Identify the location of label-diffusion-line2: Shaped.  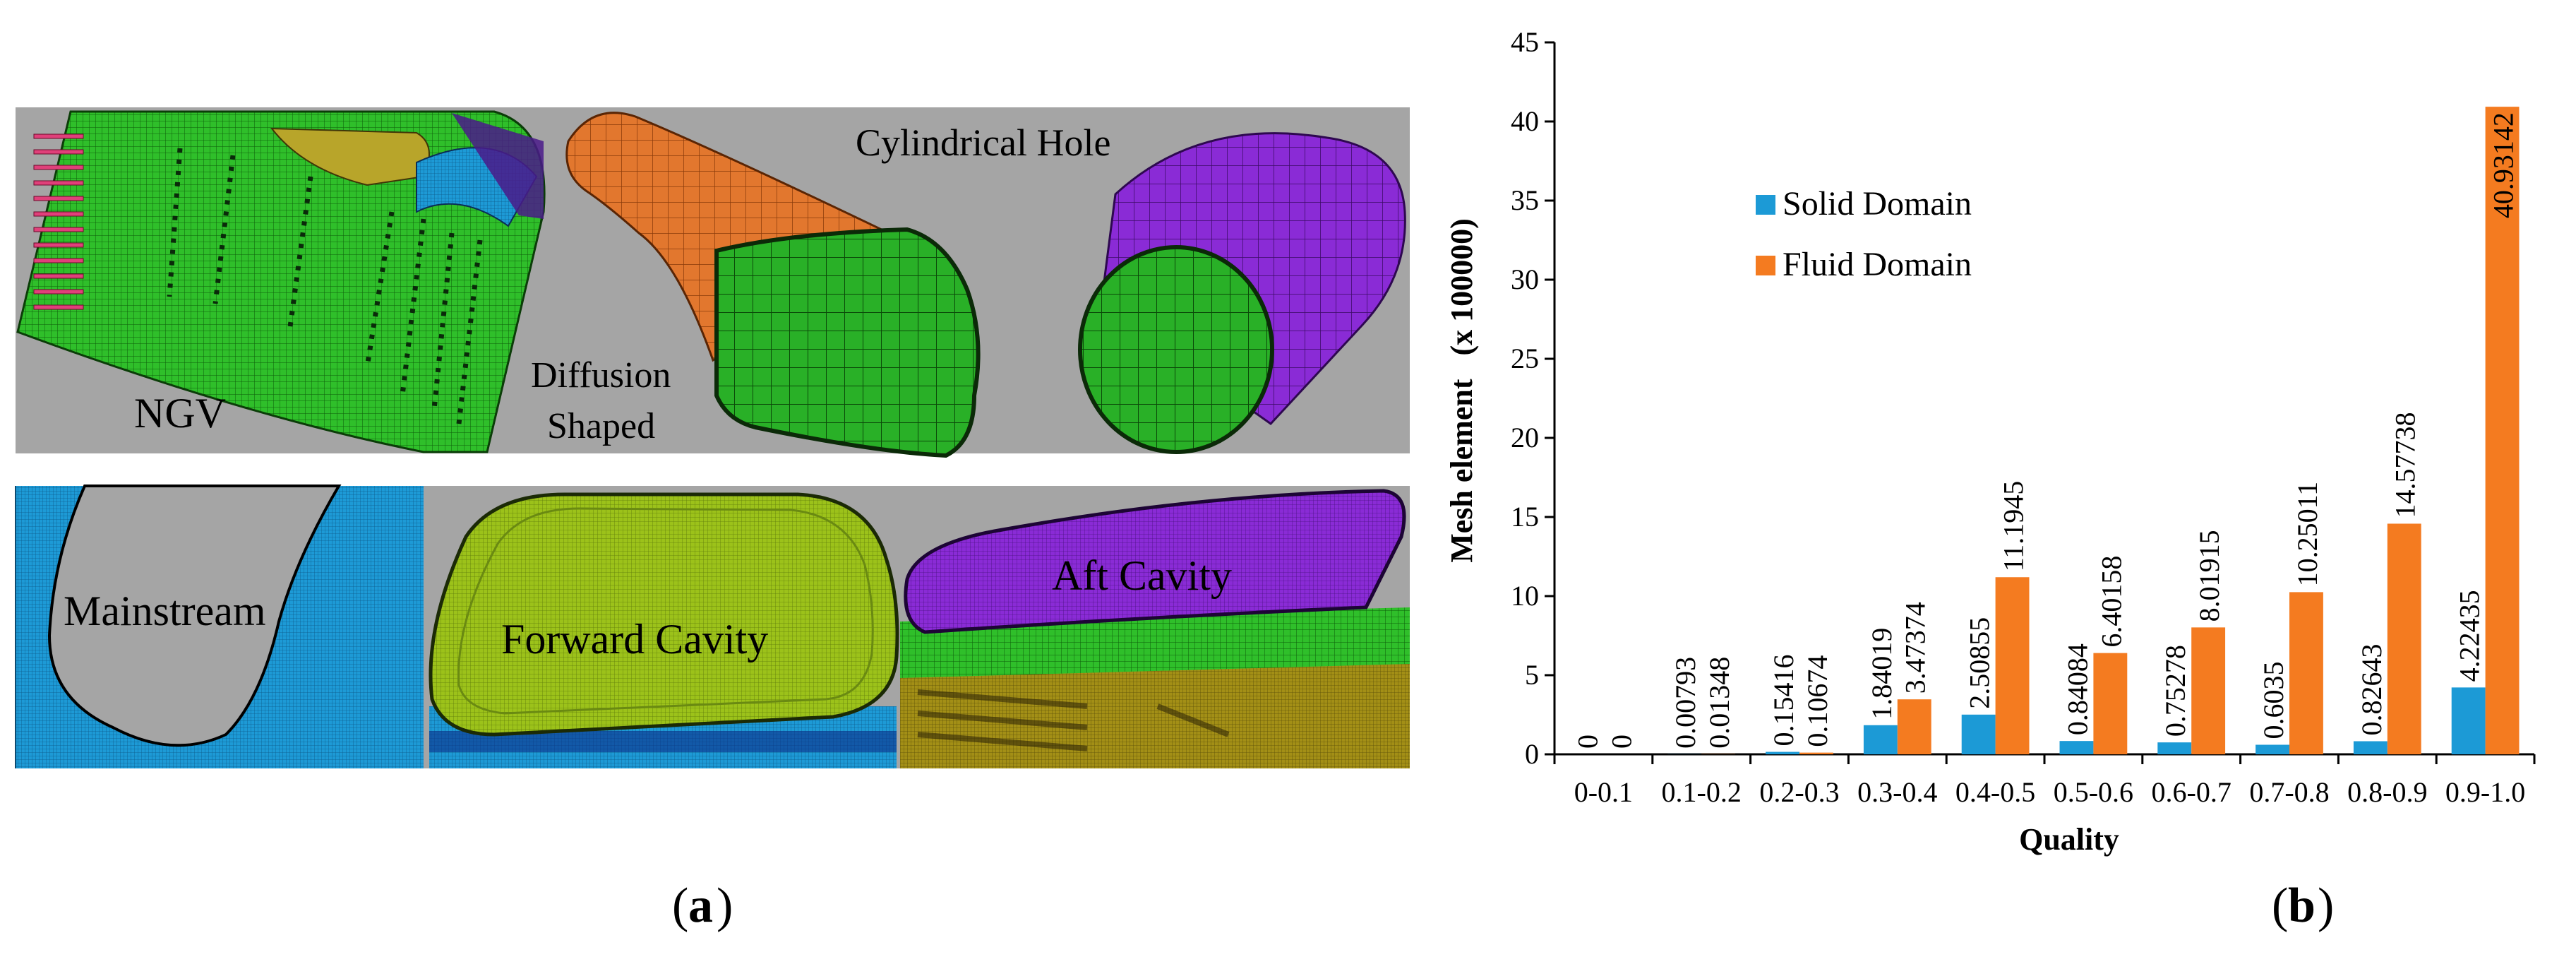
(601, 426).